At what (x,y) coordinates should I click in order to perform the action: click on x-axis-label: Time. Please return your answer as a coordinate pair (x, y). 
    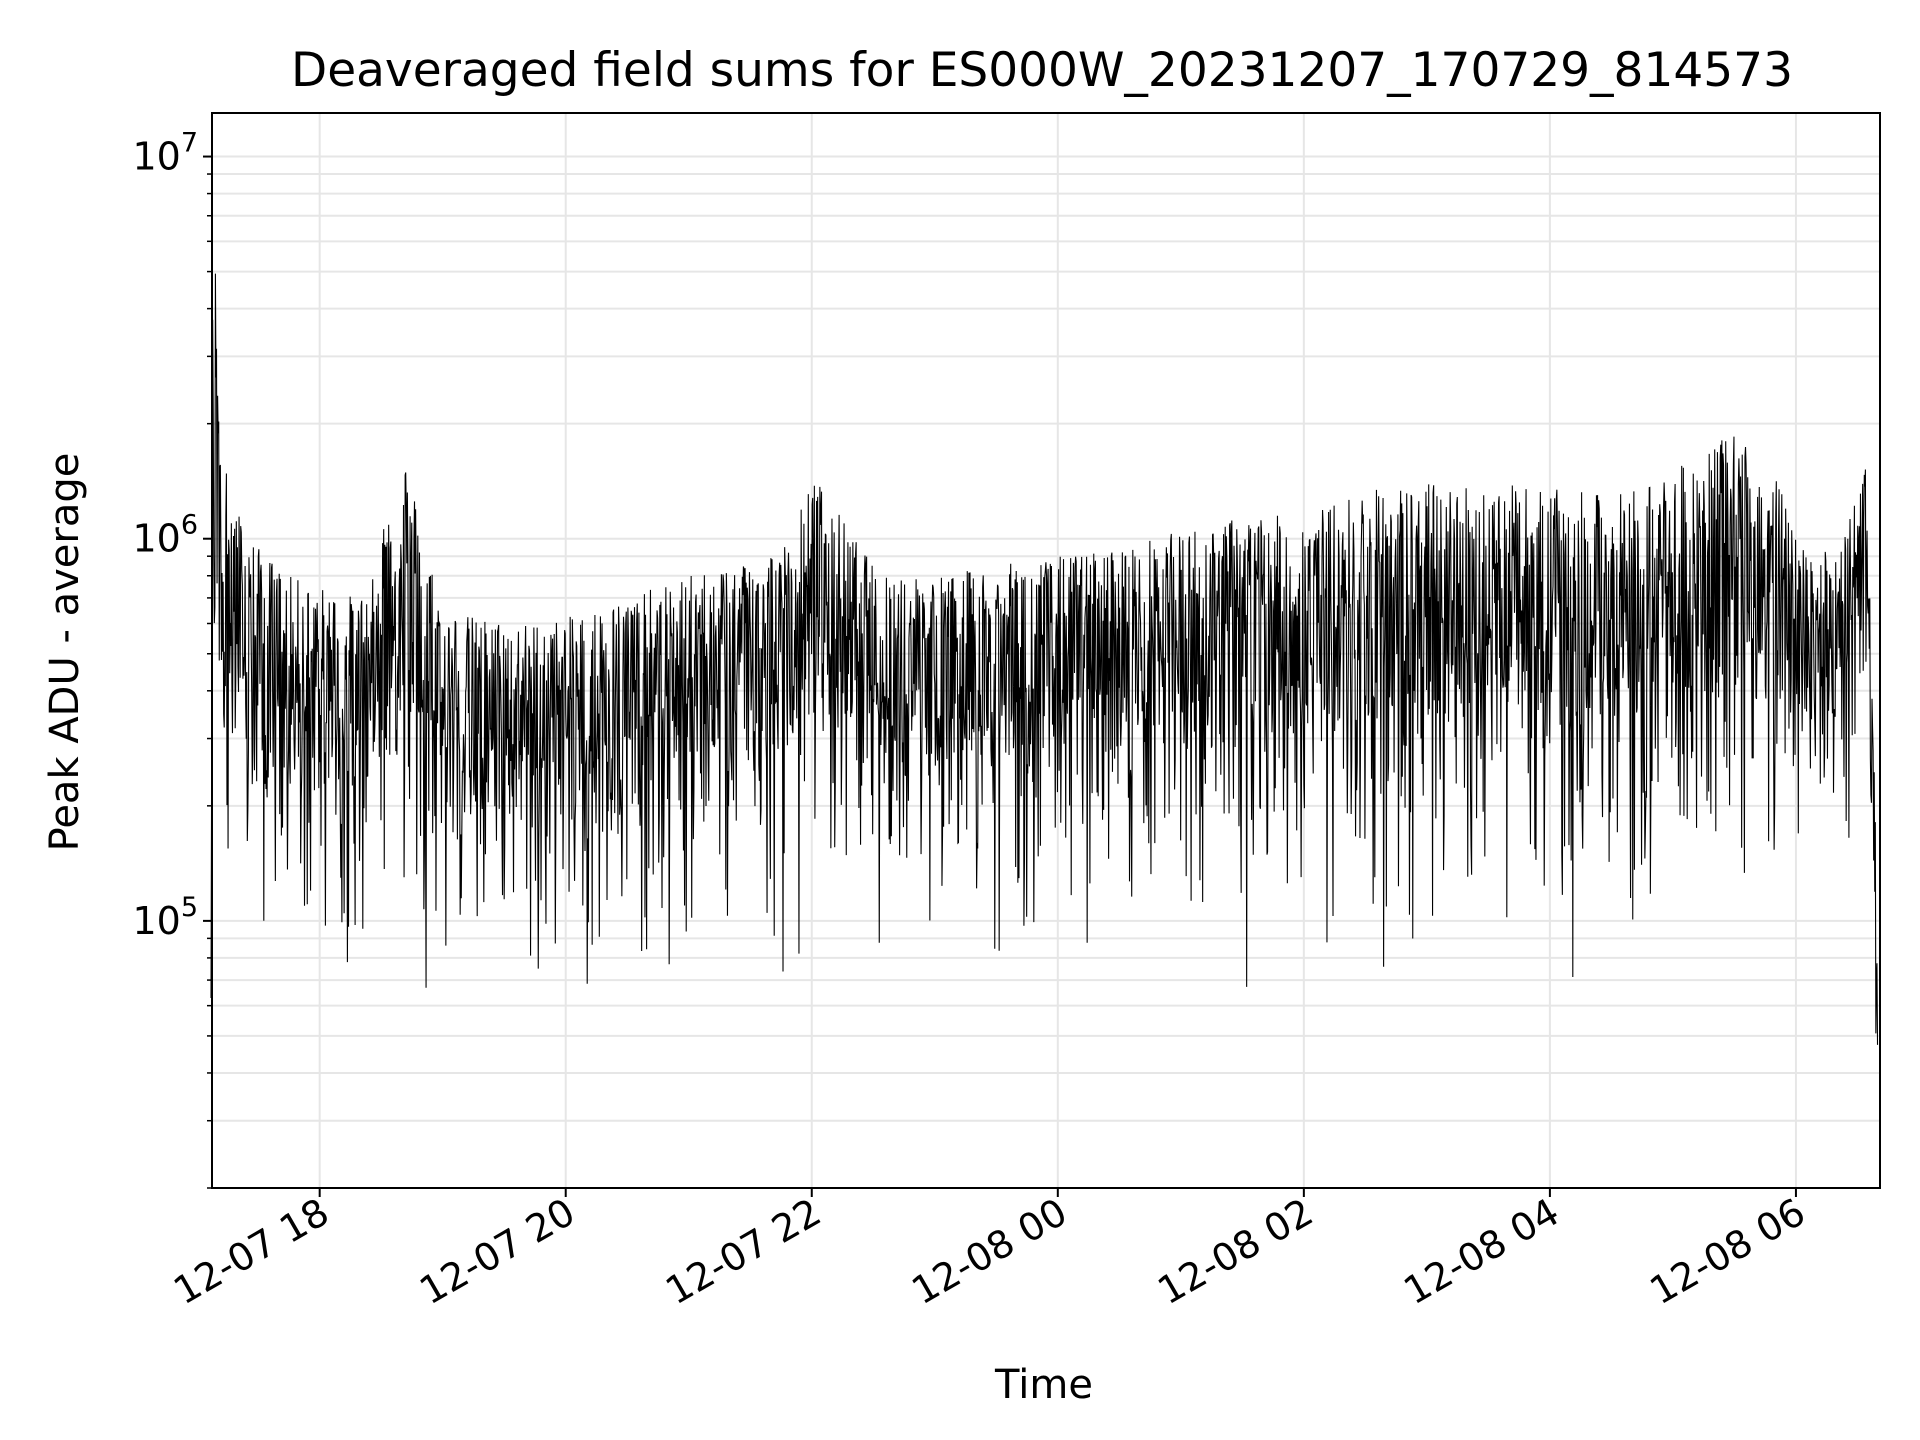
    Looking at the image, I should click on (1043, 1385).